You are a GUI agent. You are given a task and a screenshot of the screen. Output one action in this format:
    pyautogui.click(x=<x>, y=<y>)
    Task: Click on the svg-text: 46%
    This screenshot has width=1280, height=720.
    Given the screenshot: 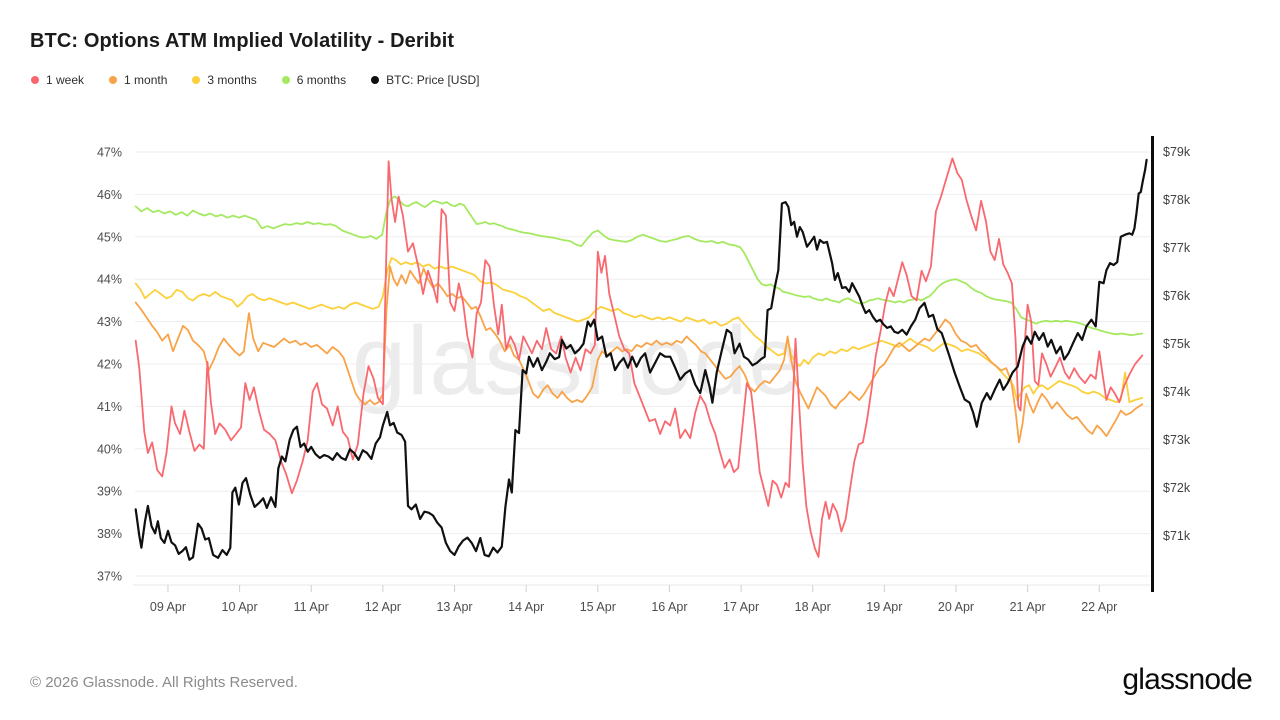 What is the action you would take?
    pyautogui.click(x=109, y=195)
    